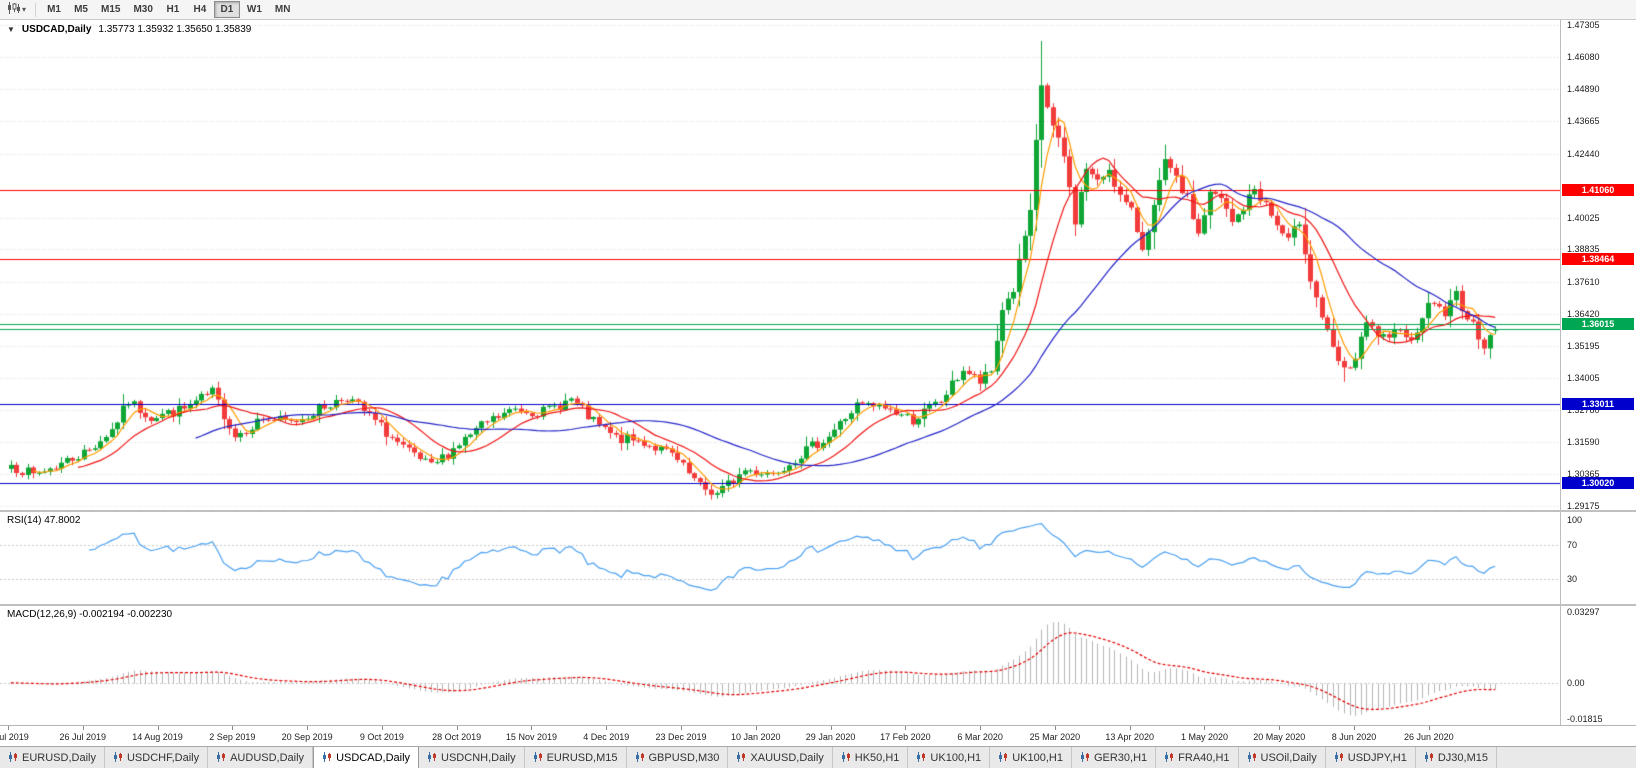  Describe the element at coordinates (83, 737) in the screenshot. I see `date-label: 26 Jul 2019` at that location.